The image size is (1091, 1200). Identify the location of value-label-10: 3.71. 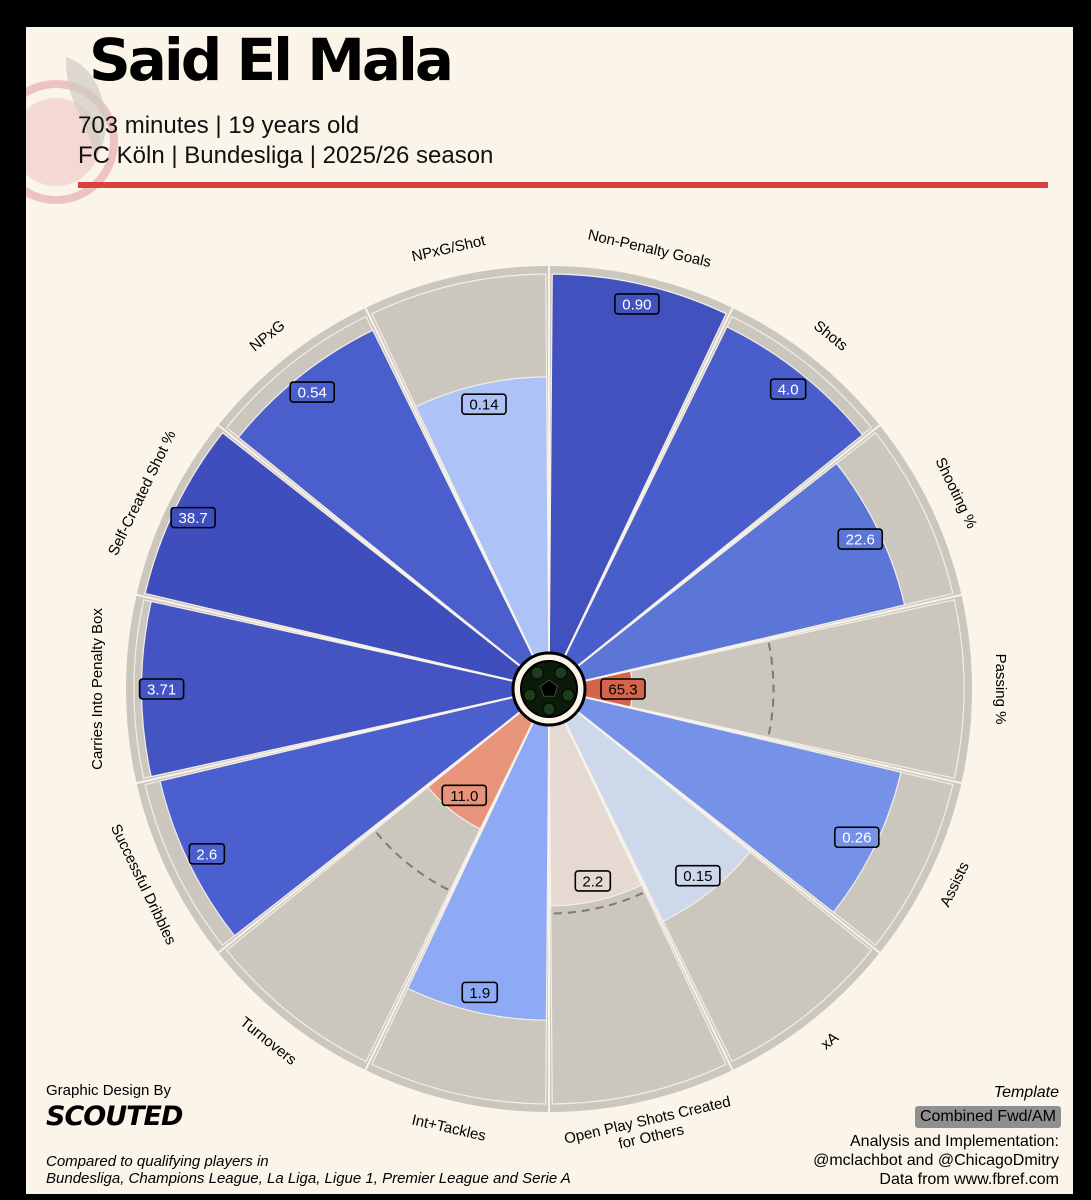
(161, 690).